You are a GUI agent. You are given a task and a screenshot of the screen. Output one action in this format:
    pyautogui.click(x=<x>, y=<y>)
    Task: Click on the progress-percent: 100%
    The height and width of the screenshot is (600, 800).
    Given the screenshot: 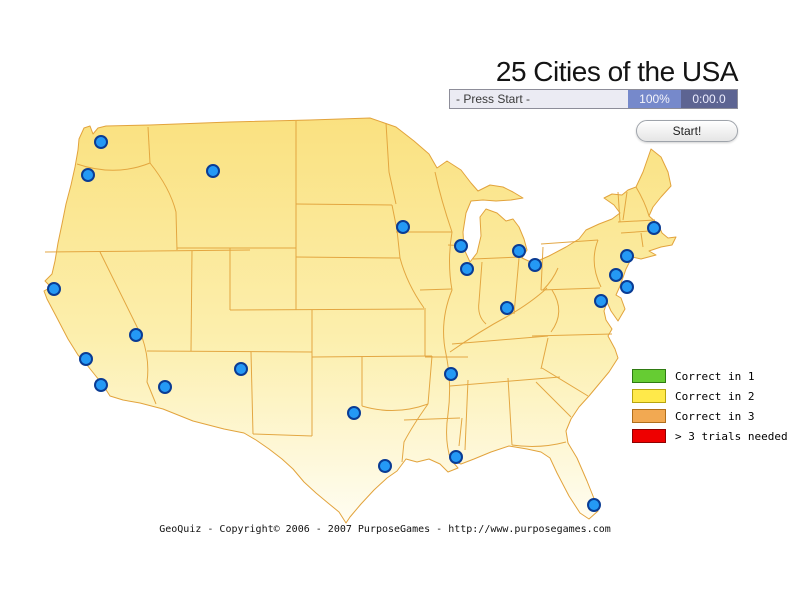 What is the action you would take?
    pyautogui.click(x=654, y=99)
    